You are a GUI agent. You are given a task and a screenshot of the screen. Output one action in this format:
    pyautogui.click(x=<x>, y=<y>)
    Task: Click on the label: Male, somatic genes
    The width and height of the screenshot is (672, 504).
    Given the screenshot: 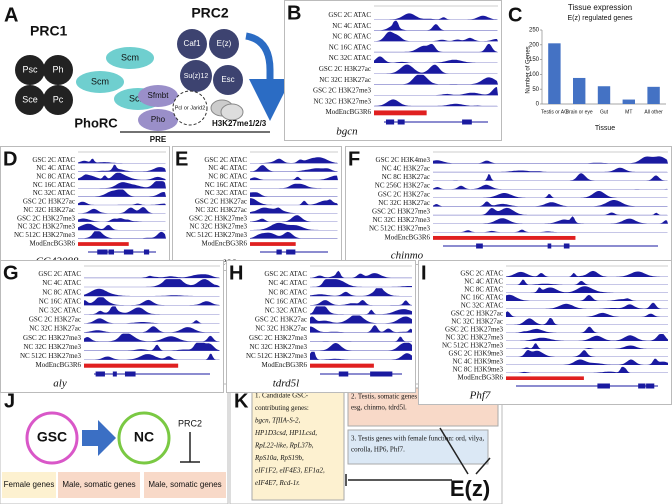 What is the action you would take?
    pyautogui.click(x=184, y=484)
    